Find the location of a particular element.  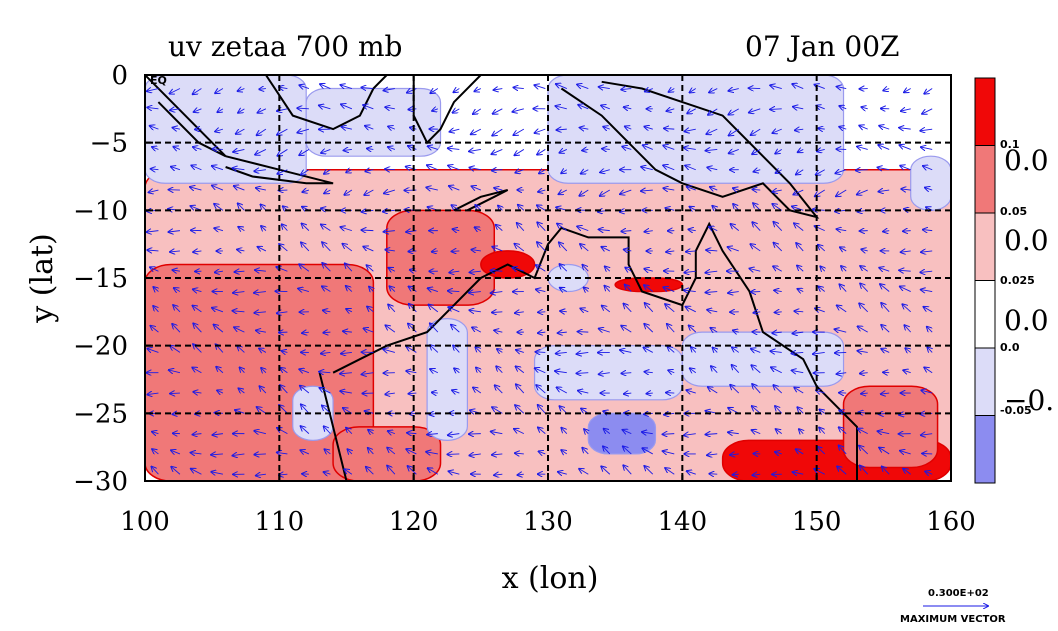

coastline-borneo is located at coordinates (326, 103).